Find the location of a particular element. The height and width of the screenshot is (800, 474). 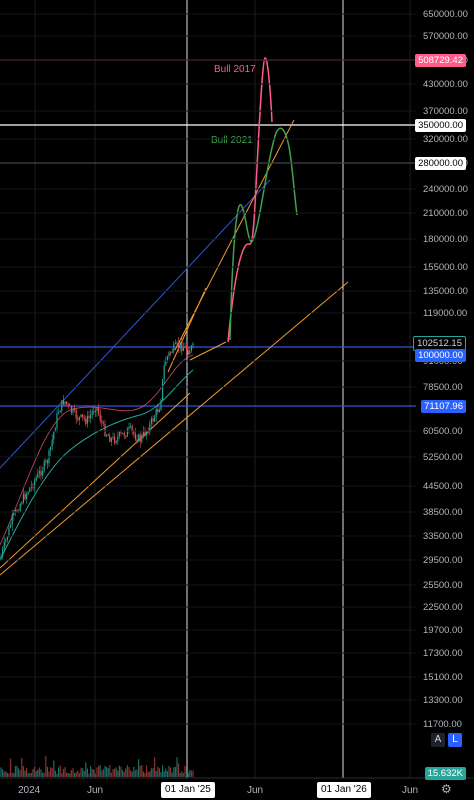

price-axis-label: 33500.00 is located at coordinates (443, 536).